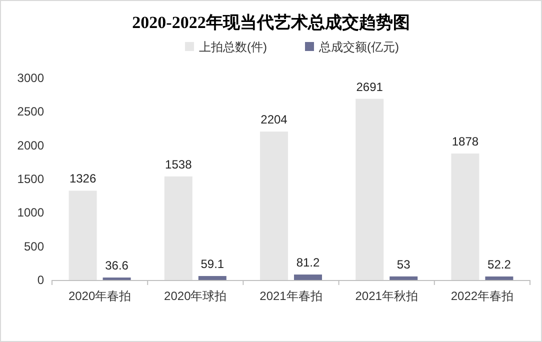 The width and height of the screenshot is (542, 342). I want to click on data-label: 52.2, so click(500, 264).